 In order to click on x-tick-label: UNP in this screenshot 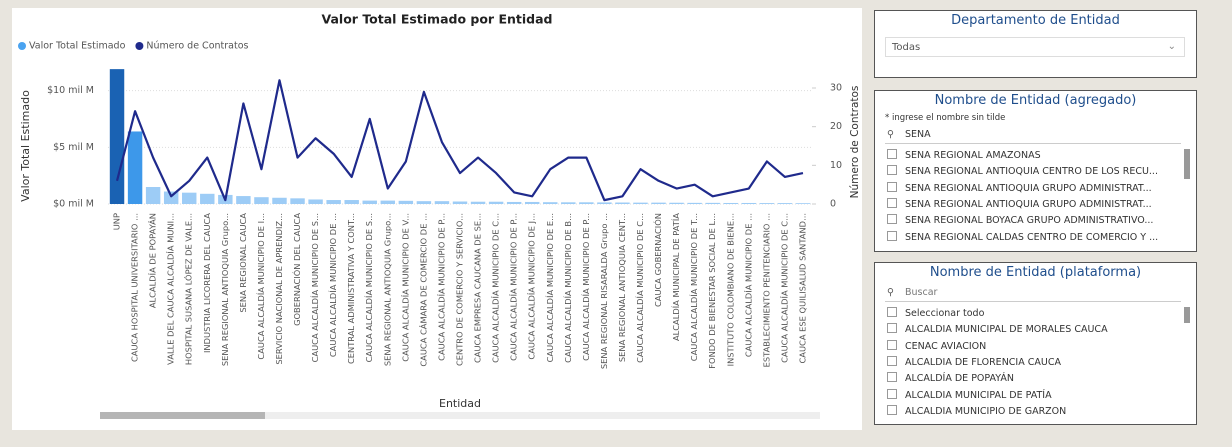, I will do `click(117, 221)`.